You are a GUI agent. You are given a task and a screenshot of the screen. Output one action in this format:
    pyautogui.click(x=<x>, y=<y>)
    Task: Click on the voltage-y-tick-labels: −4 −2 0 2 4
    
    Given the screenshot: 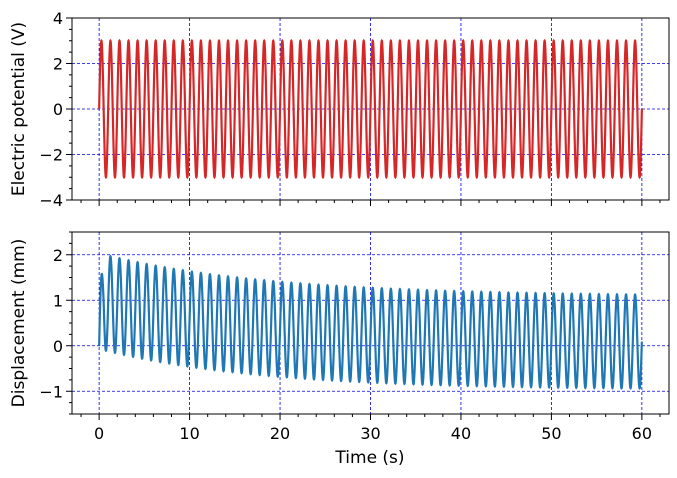 What is the action you would take?
    pyautogui.click(x=51, y=109)
    